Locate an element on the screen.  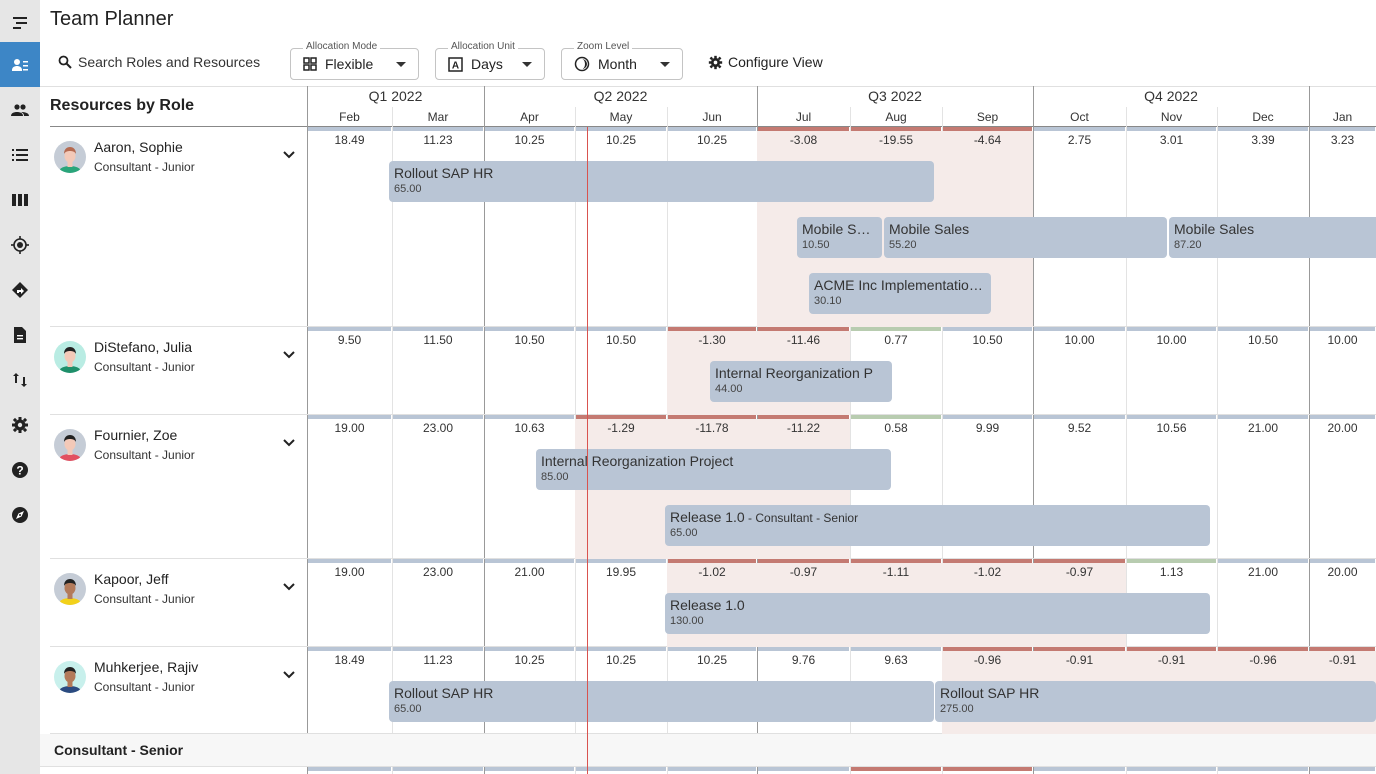
assignment-bar: Rollout SAP HR 275.00 is located at coordinates (1155, 701).